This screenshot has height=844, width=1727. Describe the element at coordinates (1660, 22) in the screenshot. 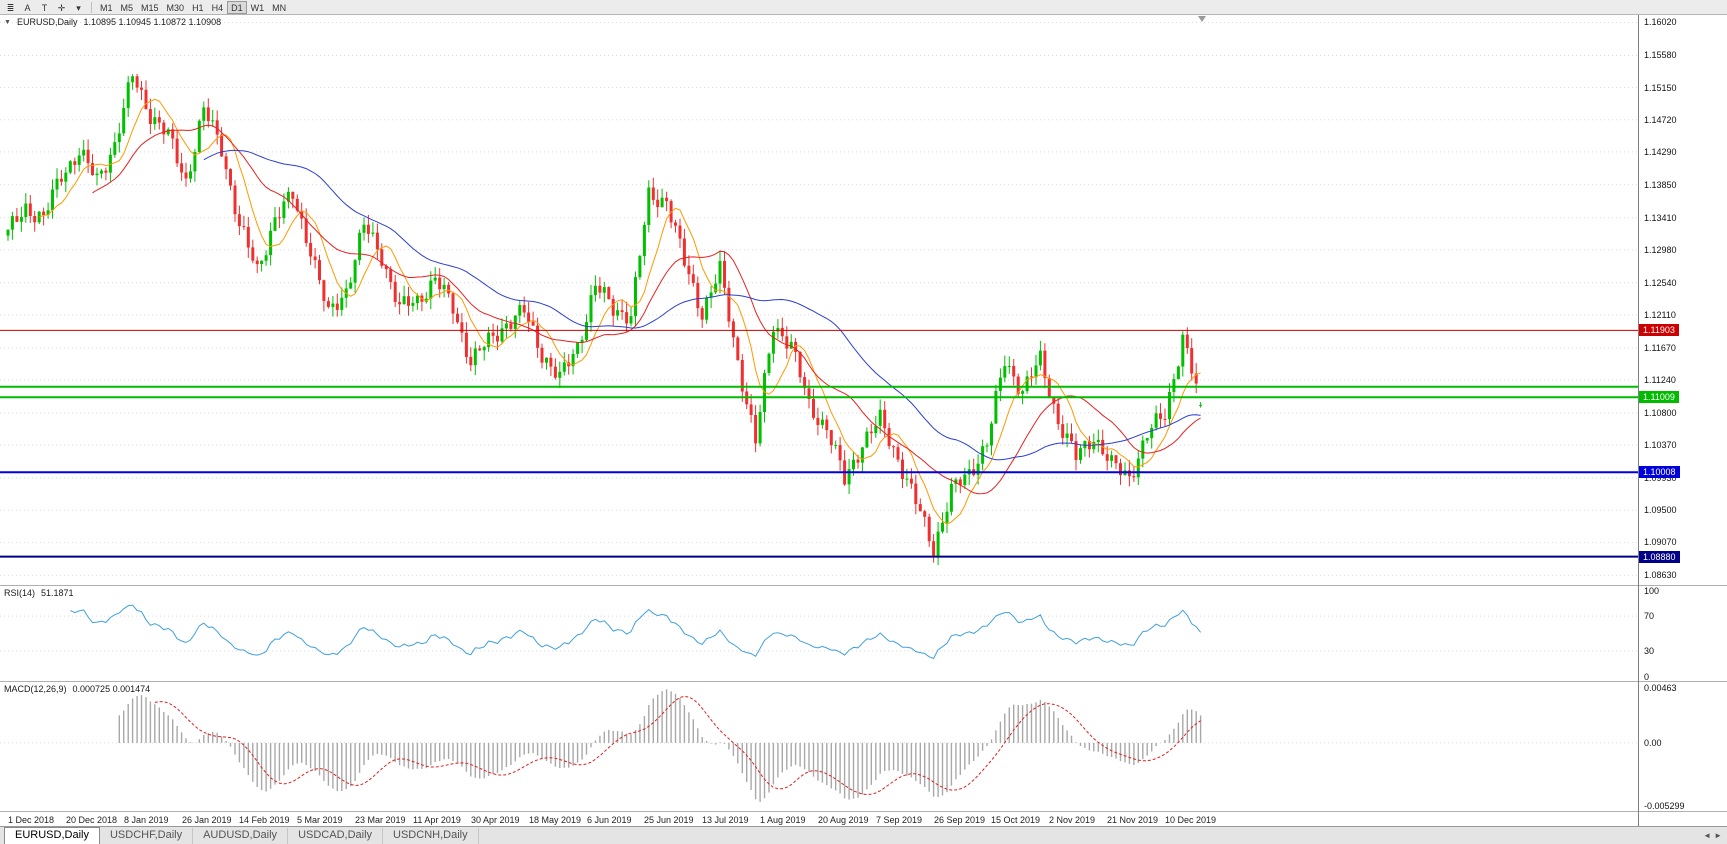

I see `price-scale-label: 1.16020` at that location.